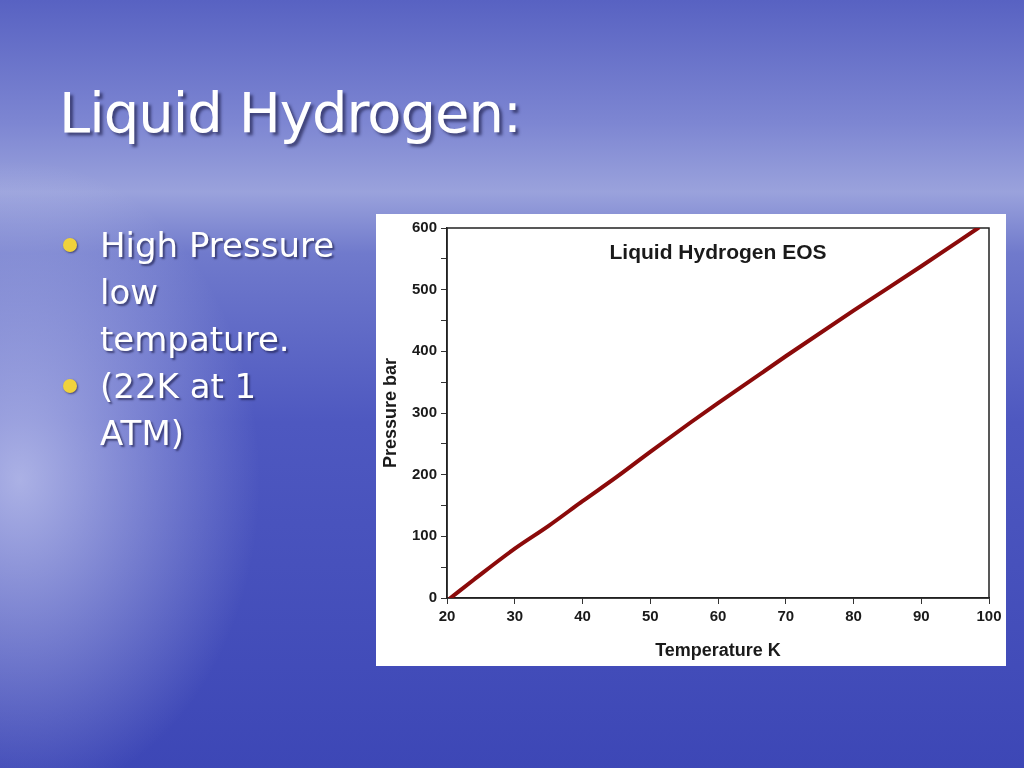 This screenshot has width=1024, height=768. What do you see at coordinates (424, 535) in the screenshot?
I see `y-tick-label: 100` at bounding box center [424, 535].